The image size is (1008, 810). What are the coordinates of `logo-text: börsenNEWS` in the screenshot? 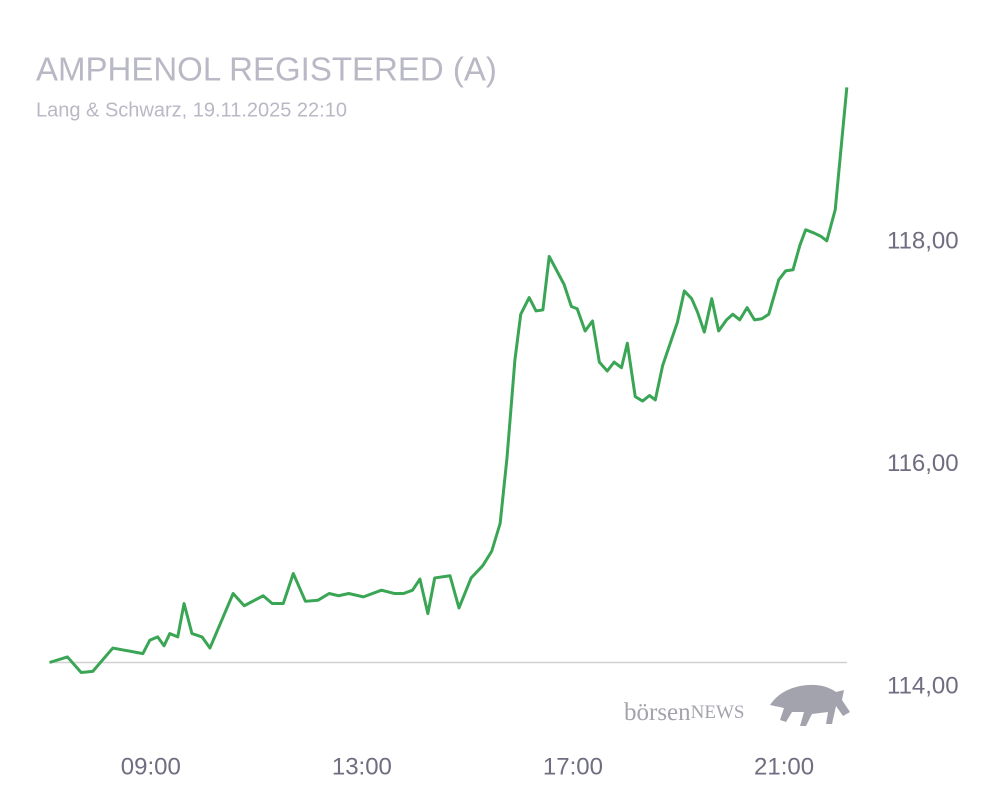 It's located at (684, 712).